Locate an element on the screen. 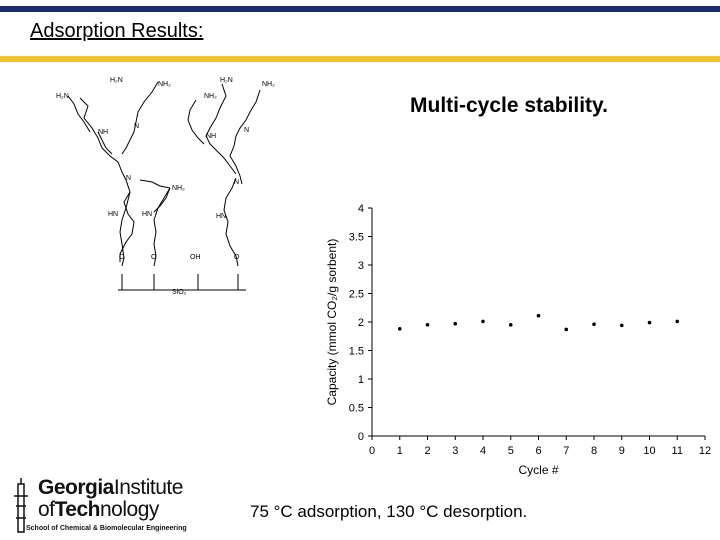 Image resolution: width=720 pixels, height=540 pixels. x-tick-label: 1 is located at coordinates (400, 451).